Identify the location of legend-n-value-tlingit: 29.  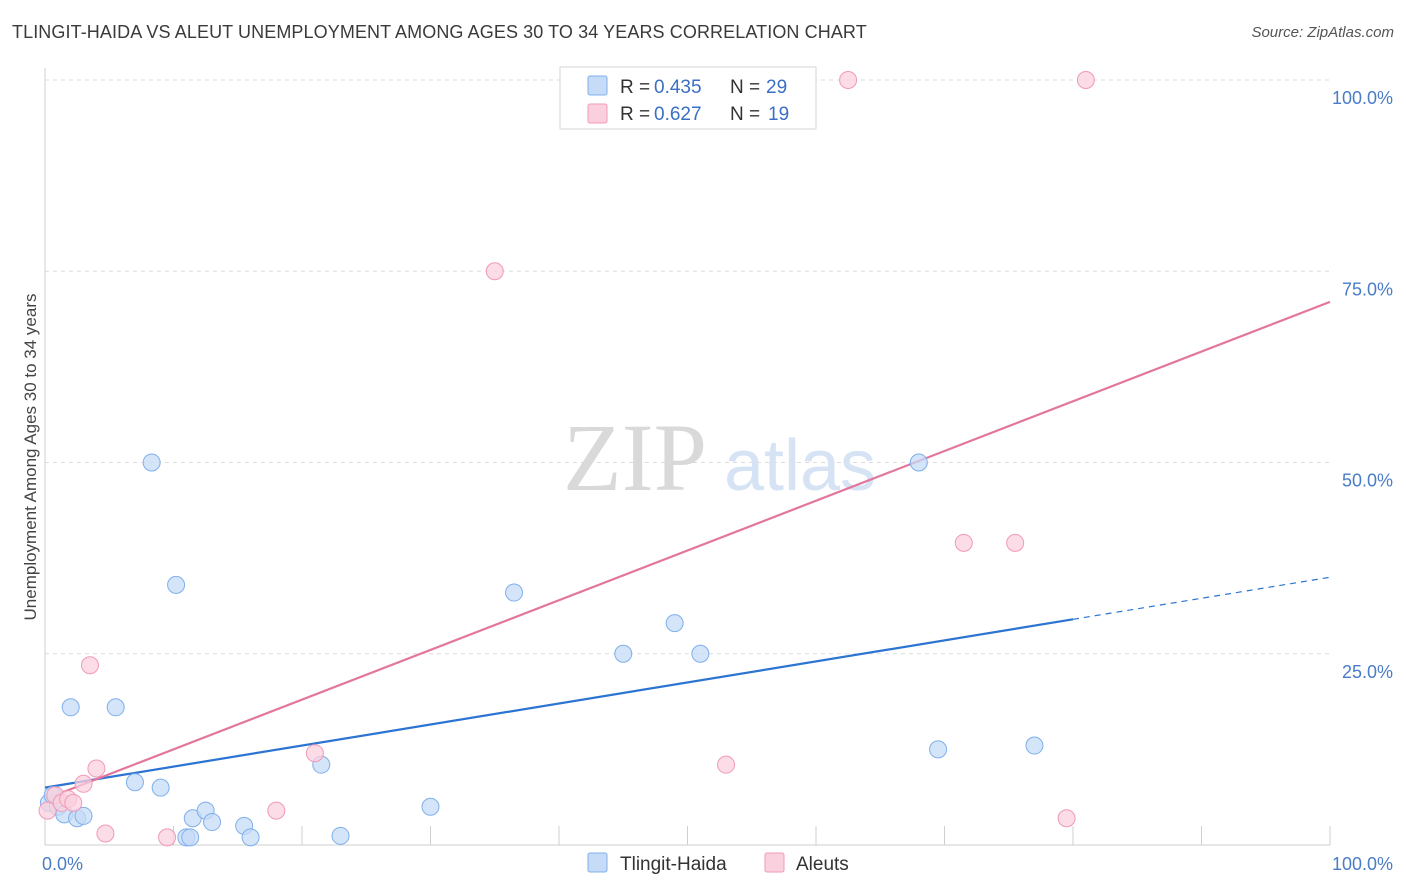
(776, 87).